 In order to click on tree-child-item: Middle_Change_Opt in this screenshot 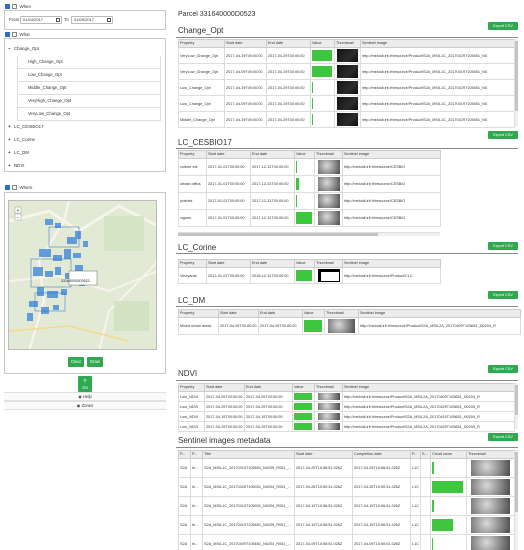, I will do `click(89, 88)`.